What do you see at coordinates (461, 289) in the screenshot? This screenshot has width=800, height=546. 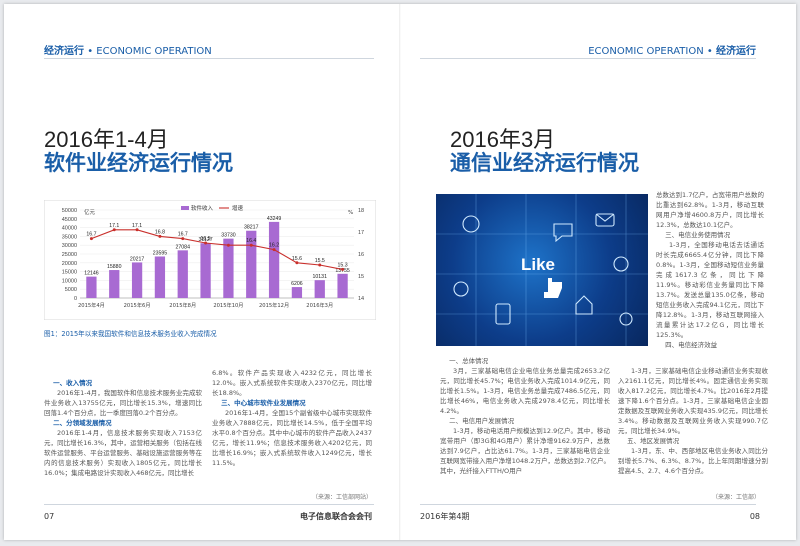 I see `globe-icon` at bounding box center [461, 289].